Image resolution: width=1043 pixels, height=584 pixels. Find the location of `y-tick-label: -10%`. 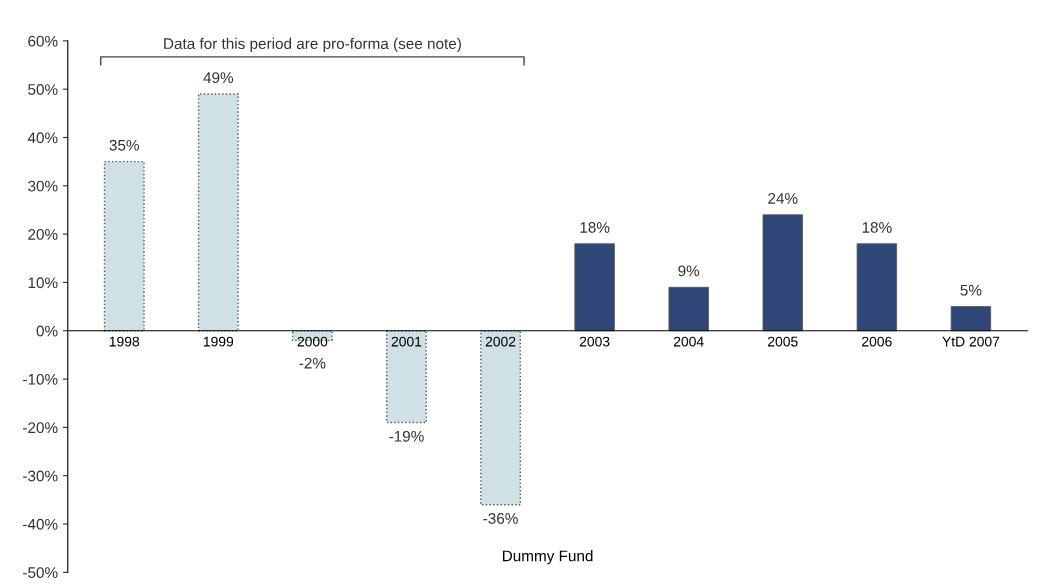

y-tick-label: -10% is located at coordinates (40, 379).